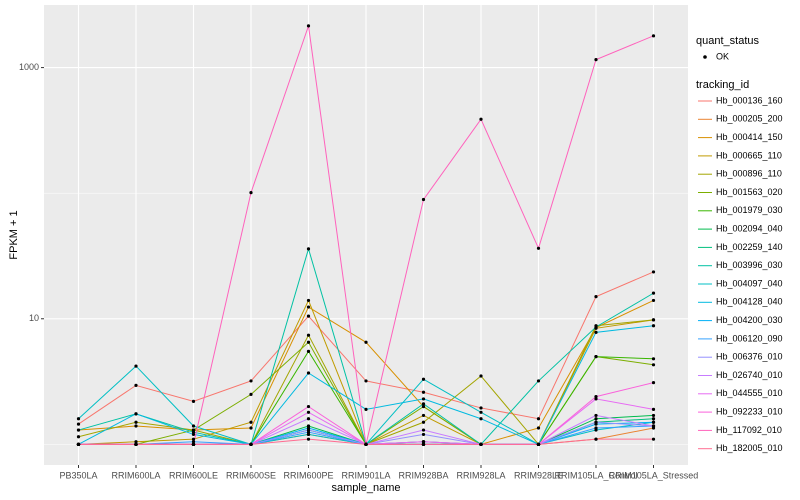 This screenshot has width=800, height=500. I want to click on x-tick-label: RRIM600LA, so click(135, 475).